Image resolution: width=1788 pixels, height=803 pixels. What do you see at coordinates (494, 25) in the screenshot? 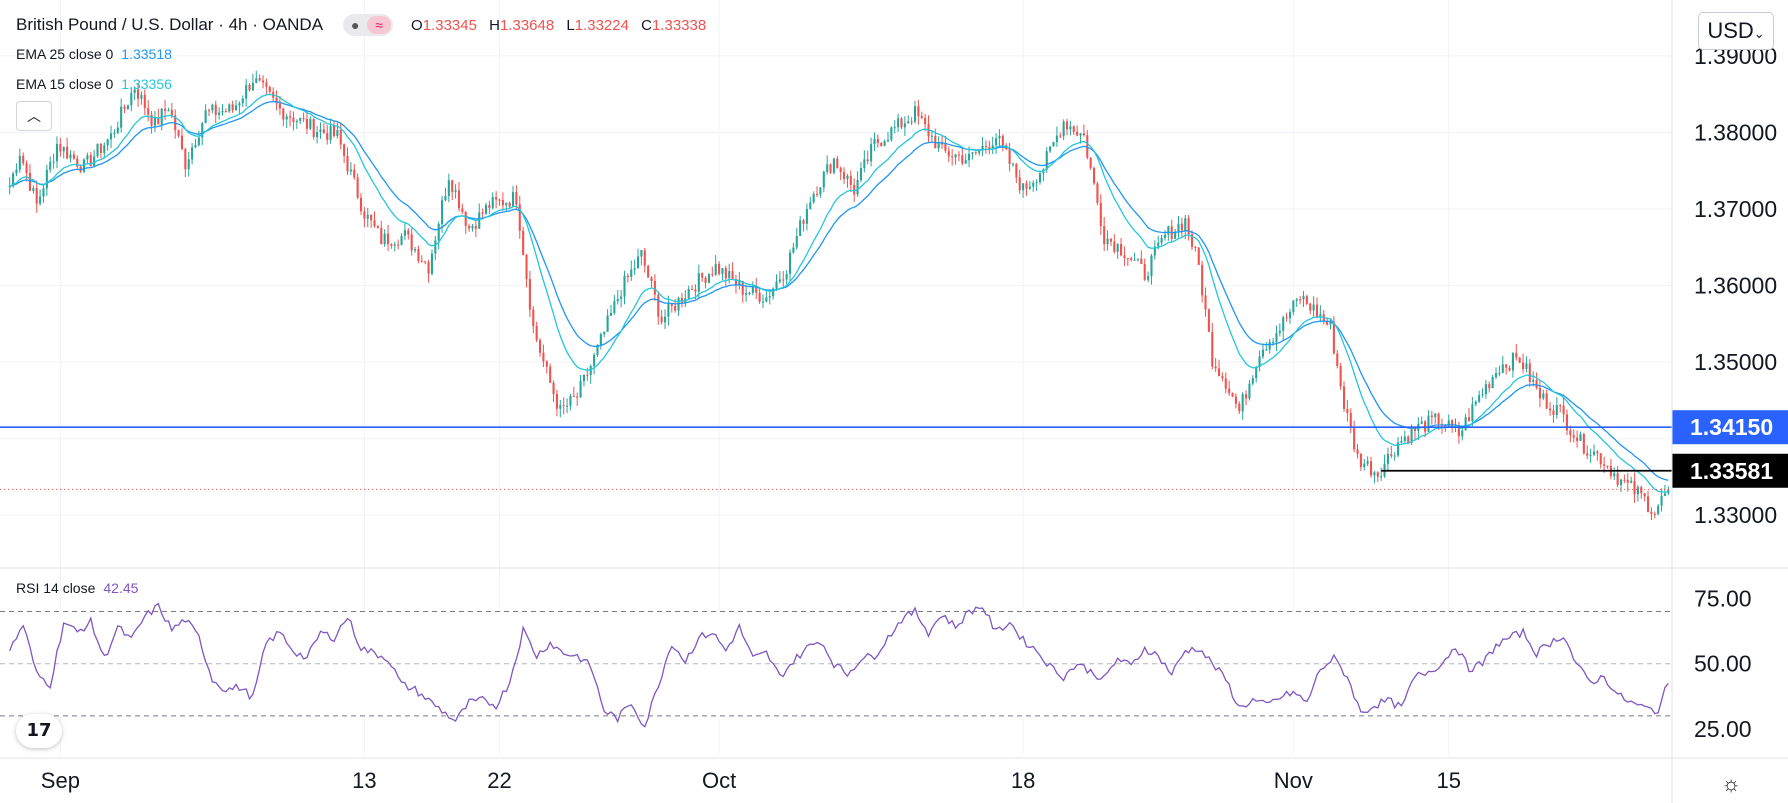
I see `high-key: H` at bounding box center [494, 25].